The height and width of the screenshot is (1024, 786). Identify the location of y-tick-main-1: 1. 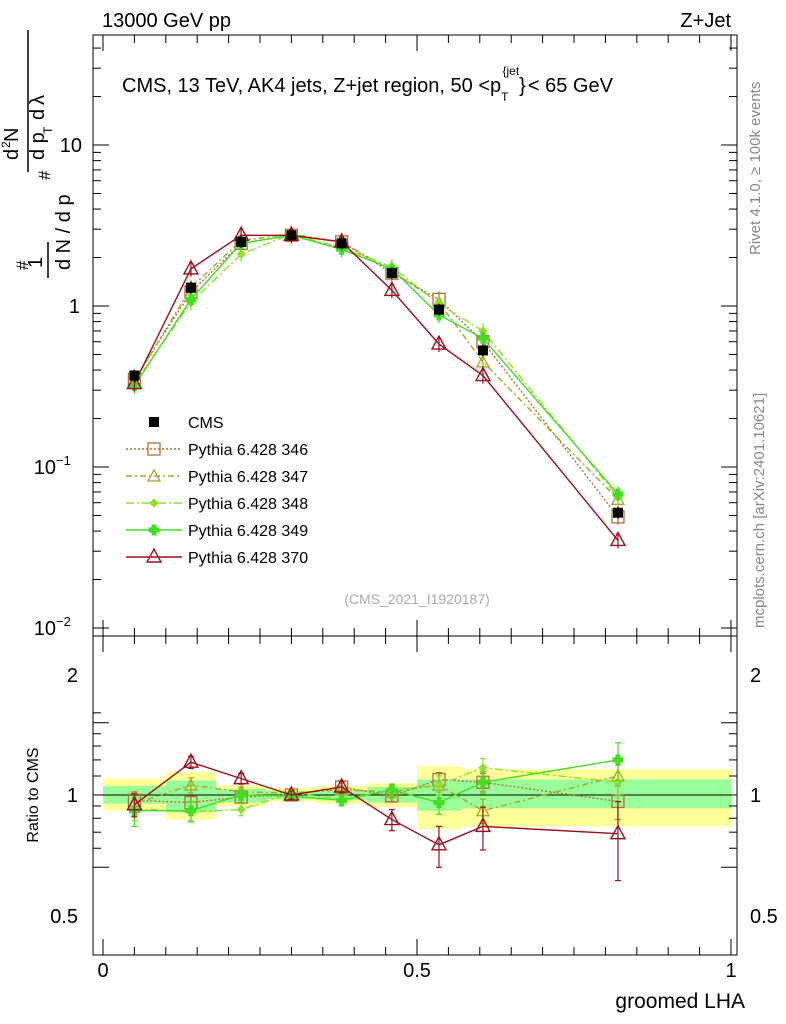
(74, 307).